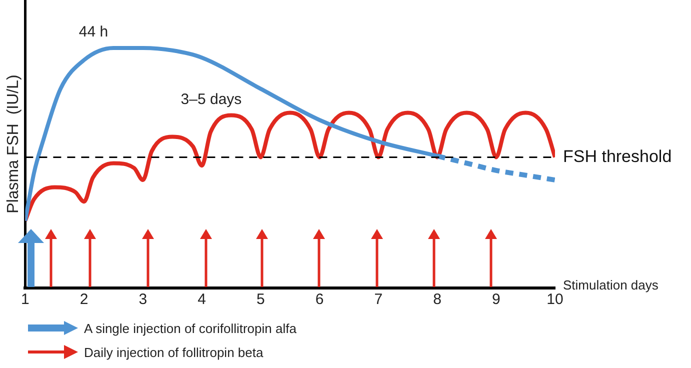  I want to click on x-tick-label: 5, so click(260, 299).